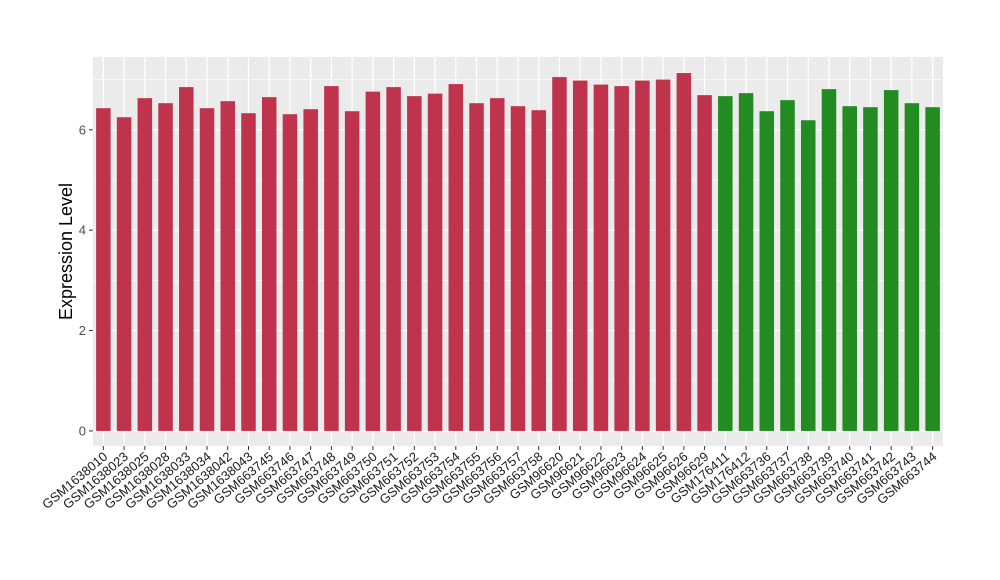  I want to click on bar-GSM663741, so click(870, 269).